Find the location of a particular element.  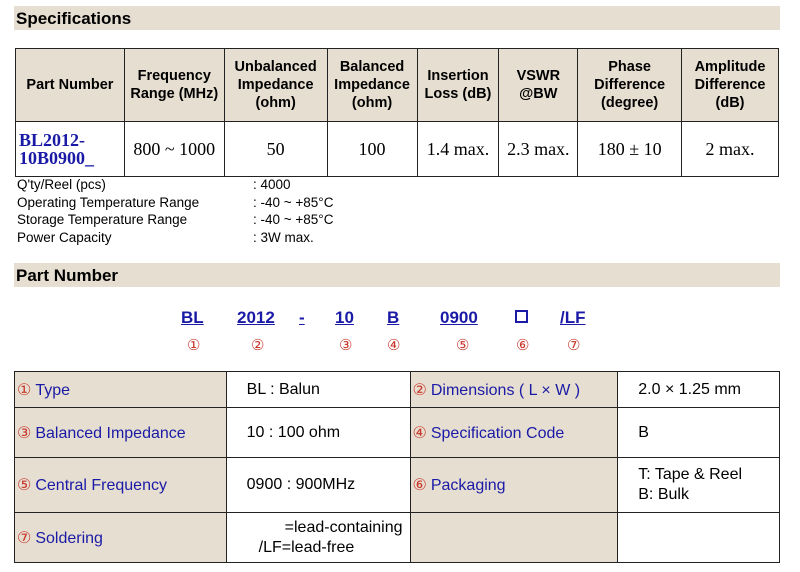

condition-label: Operating Temperature Range is located at coordinates (108, 202).